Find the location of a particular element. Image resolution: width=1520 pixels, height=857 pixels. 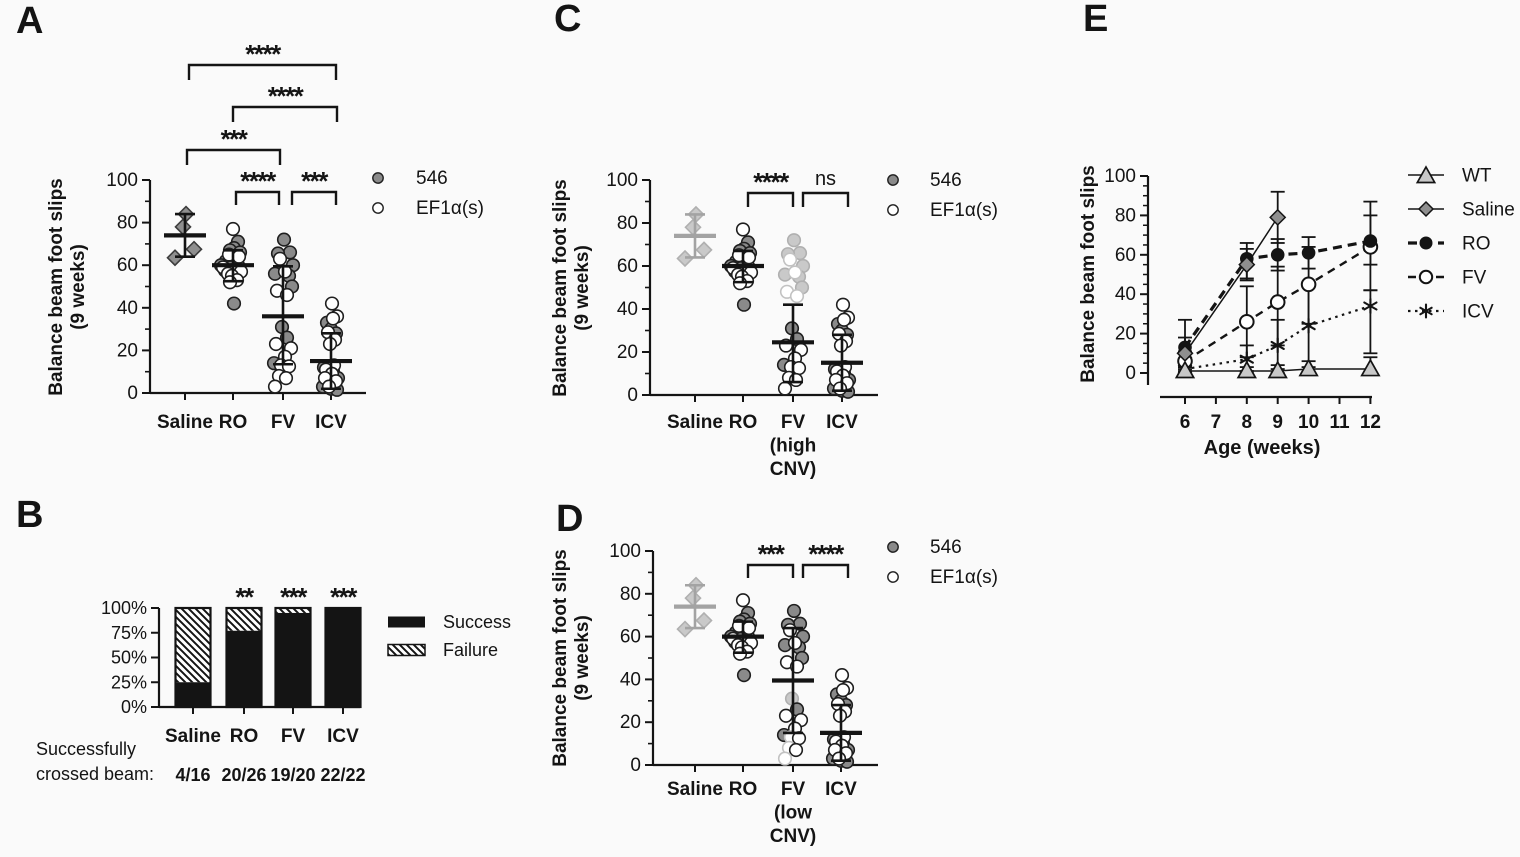

legend-label: Success is located at coordinates (477, 622).